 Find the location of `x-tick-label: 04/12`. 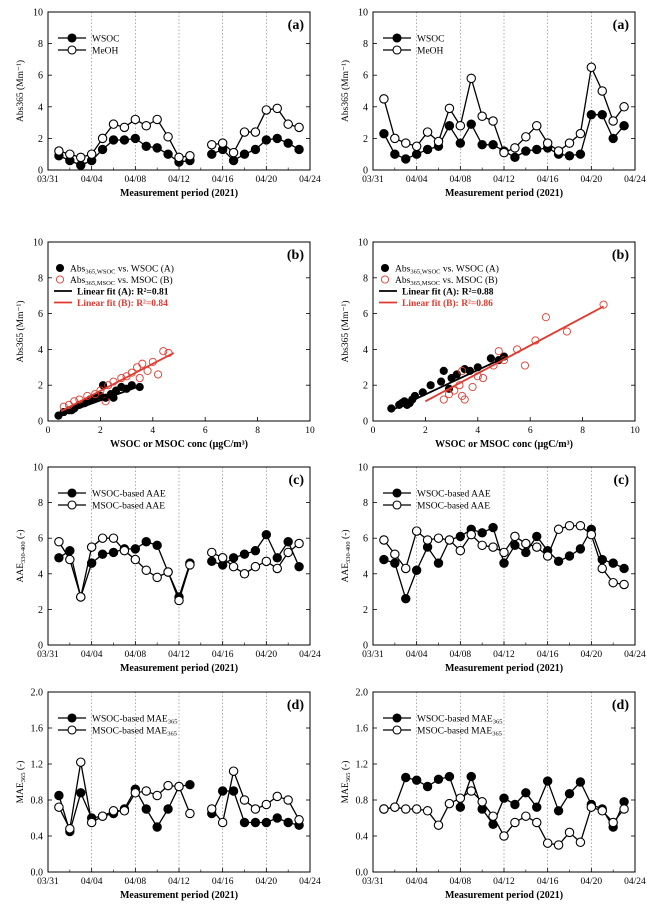

x-tick-label: 04/12 is located at coordinates (179, 180).